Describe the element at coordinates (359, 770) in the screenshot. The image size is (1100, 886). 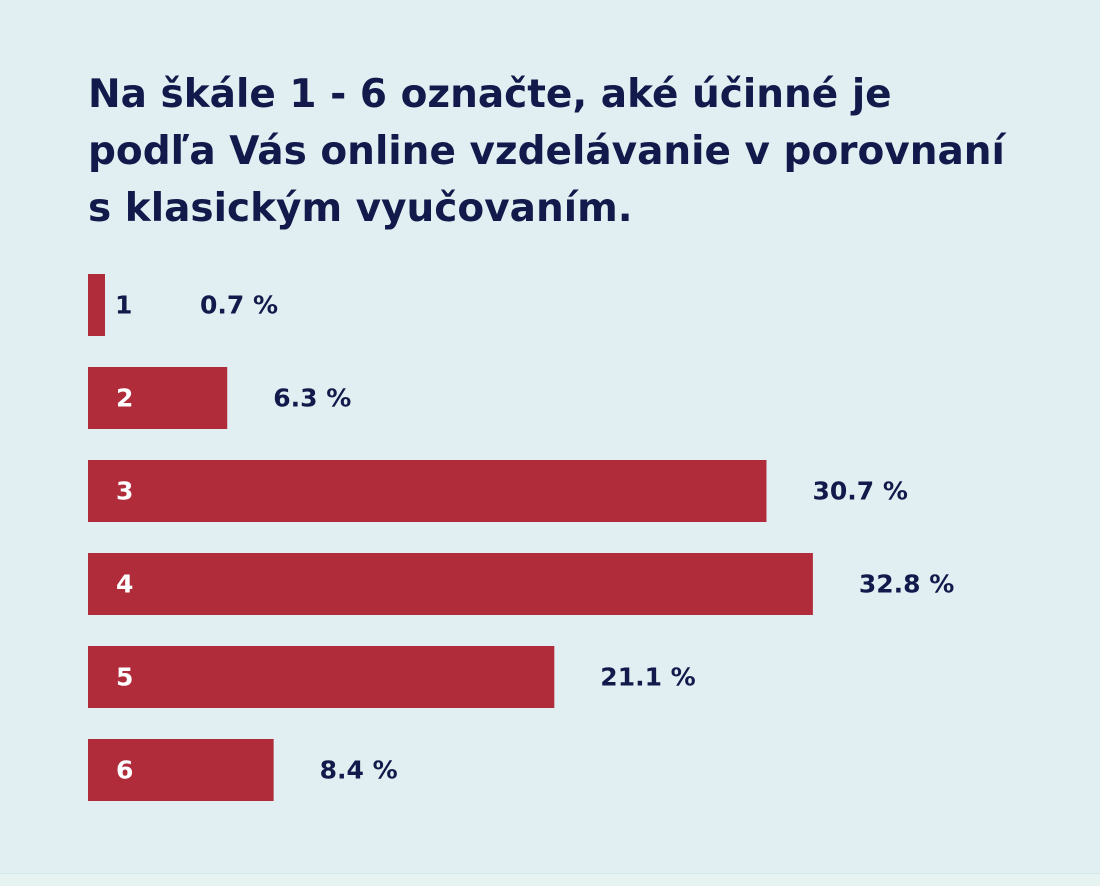
I see `value-label-6: 8.4 %` at that location.